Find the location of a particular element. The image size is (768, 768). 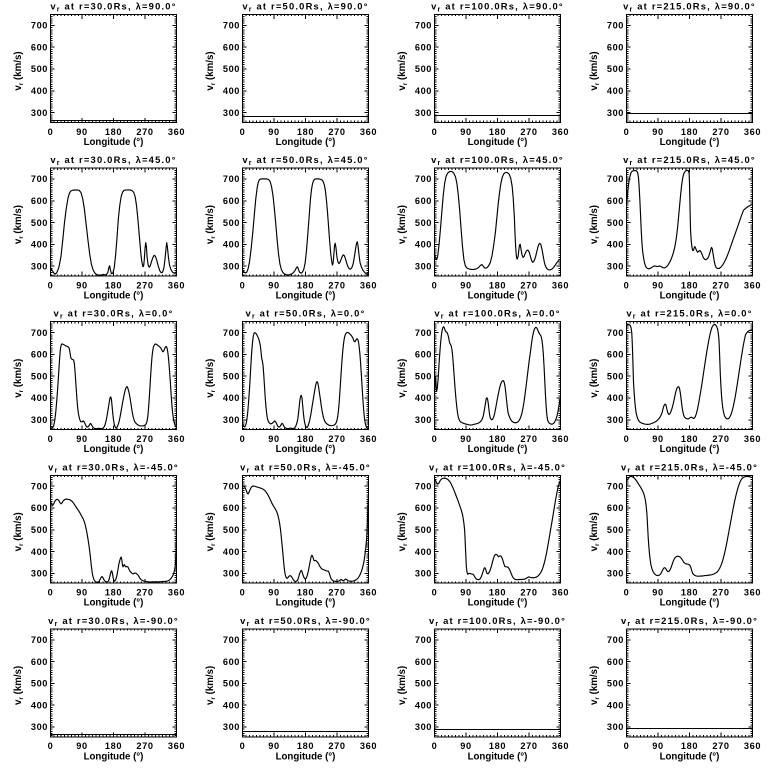

svg-text: vr at r=100.0Rs, λ=-90.0° is located at coordinates (497, 621).